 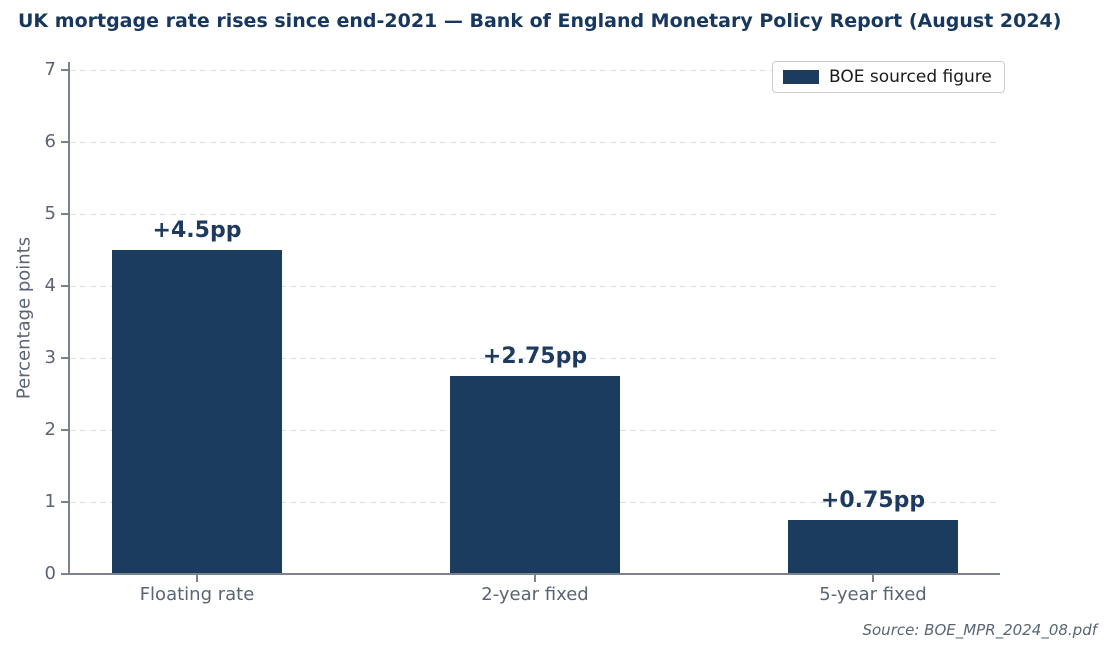 I want to click on bar-value-label-0: +4.5pp, so click(x=197, y=230).